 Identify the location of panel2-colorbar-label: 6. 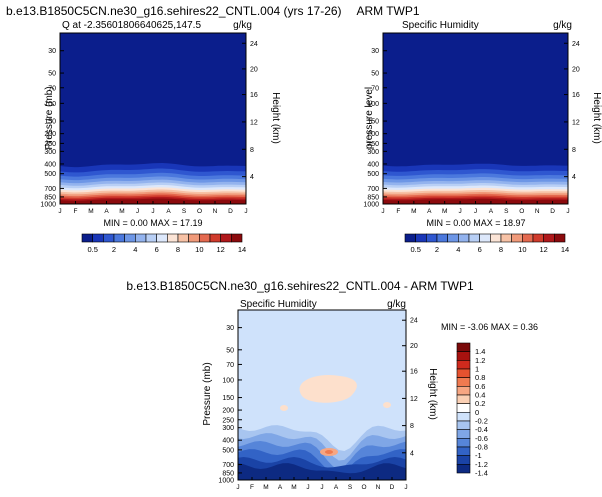
(480, 249).